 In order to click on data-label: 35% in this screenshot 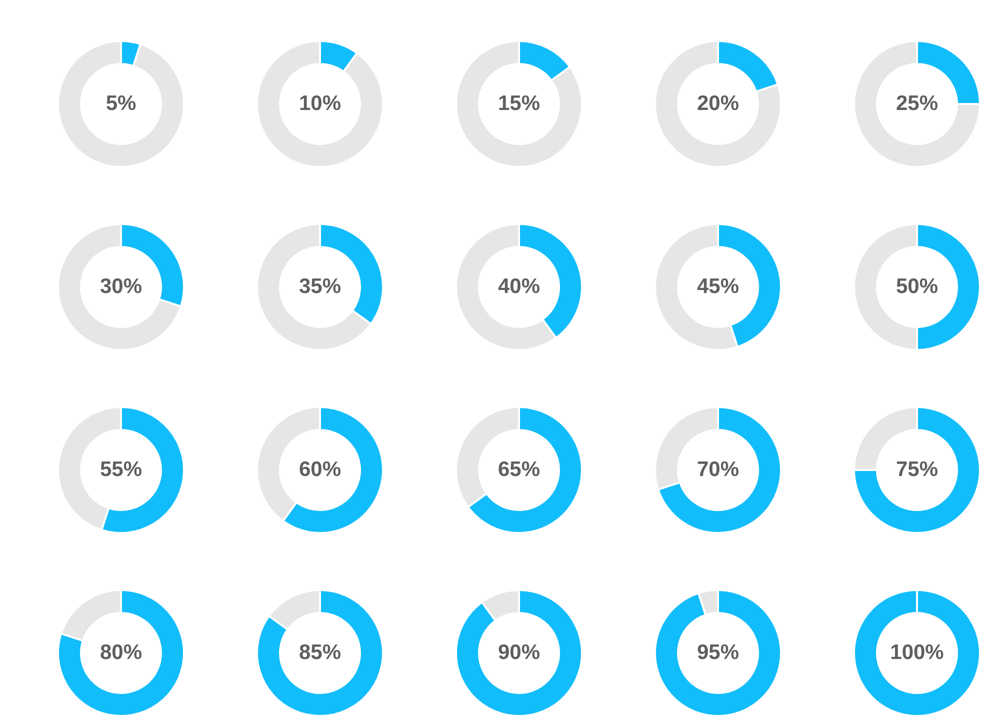, I will do `click(320, 286)`.